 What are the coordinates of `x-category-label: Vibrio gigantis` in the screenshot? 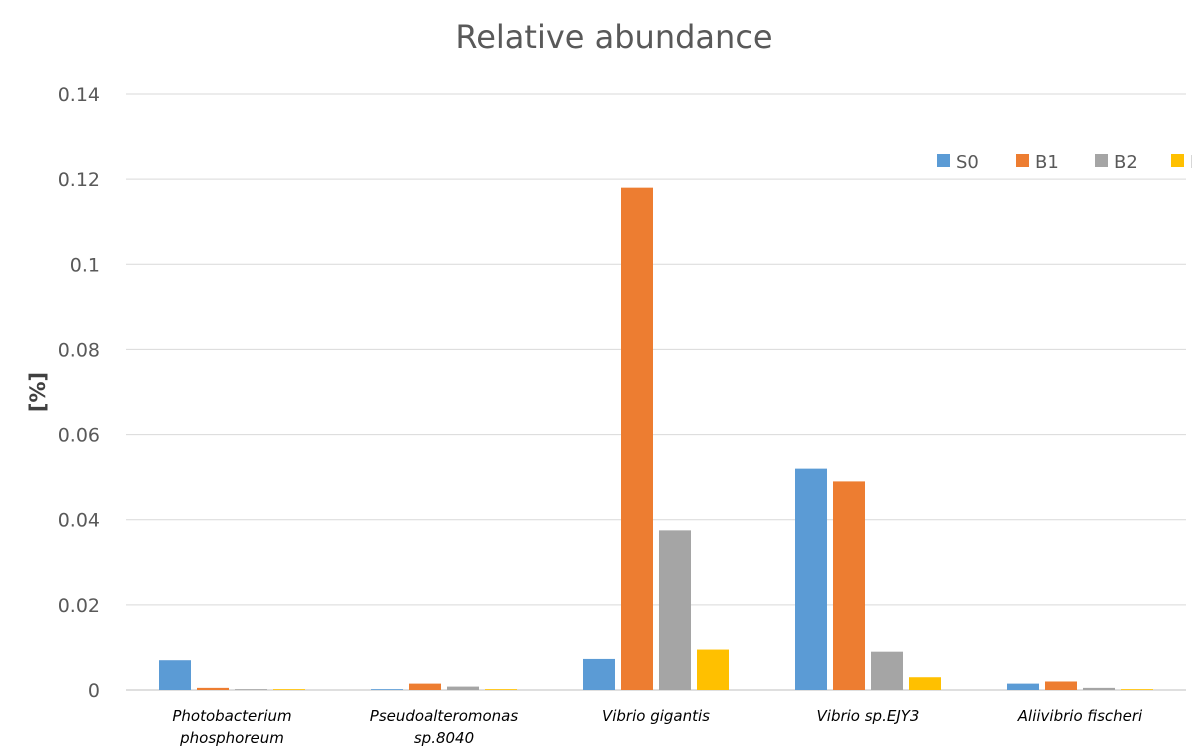 It's located at (656, 716).